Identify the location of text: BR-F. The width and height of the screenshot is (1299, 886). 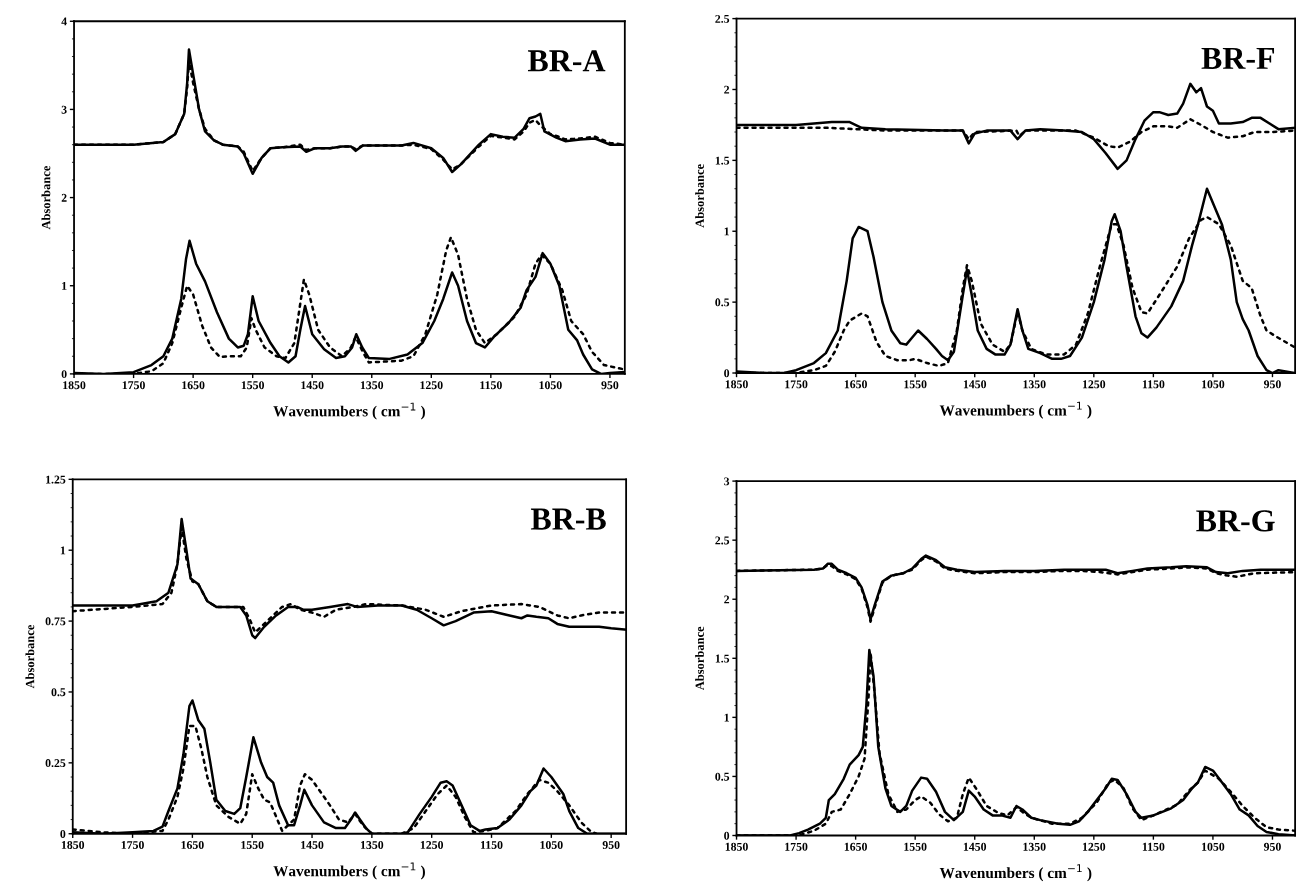
(1238, 58).